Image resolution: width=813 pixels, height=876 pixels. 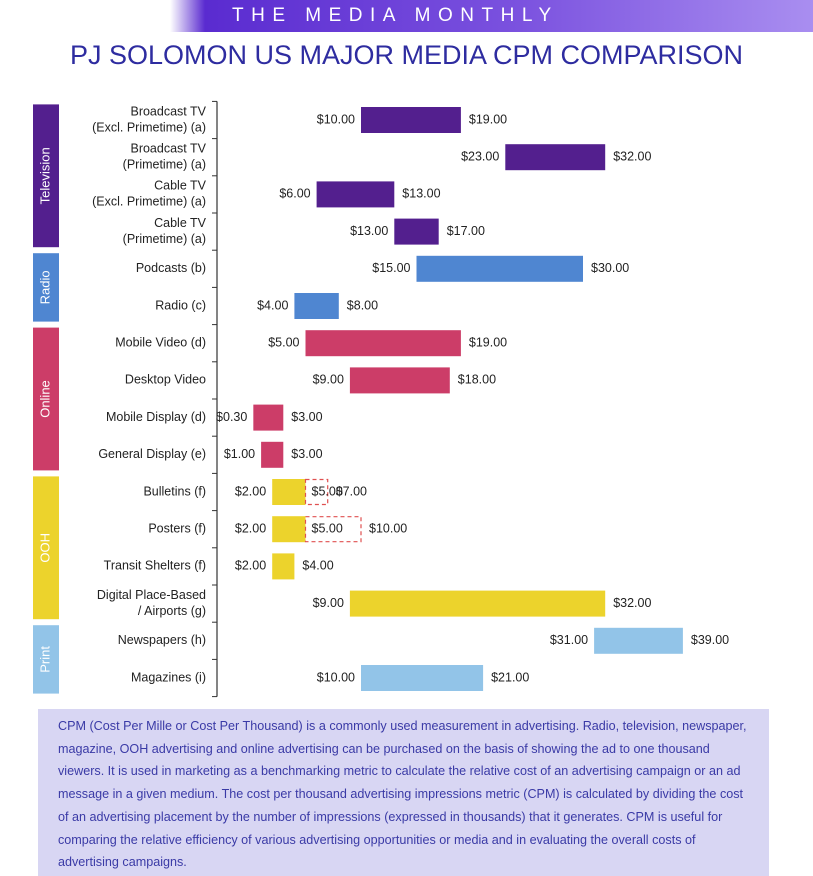 What do you see at coordinates (151, 595) in the screenshot?
I see `category-label: Digital Place-Based` at bounding box center [151, 595].